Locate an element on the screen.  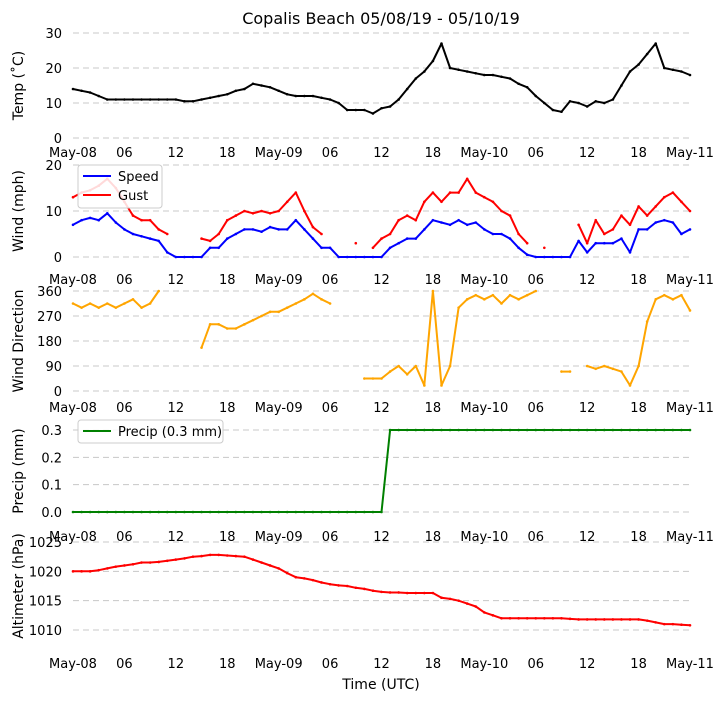
y-tick-label: 30 is located at coordinates (53, 34).